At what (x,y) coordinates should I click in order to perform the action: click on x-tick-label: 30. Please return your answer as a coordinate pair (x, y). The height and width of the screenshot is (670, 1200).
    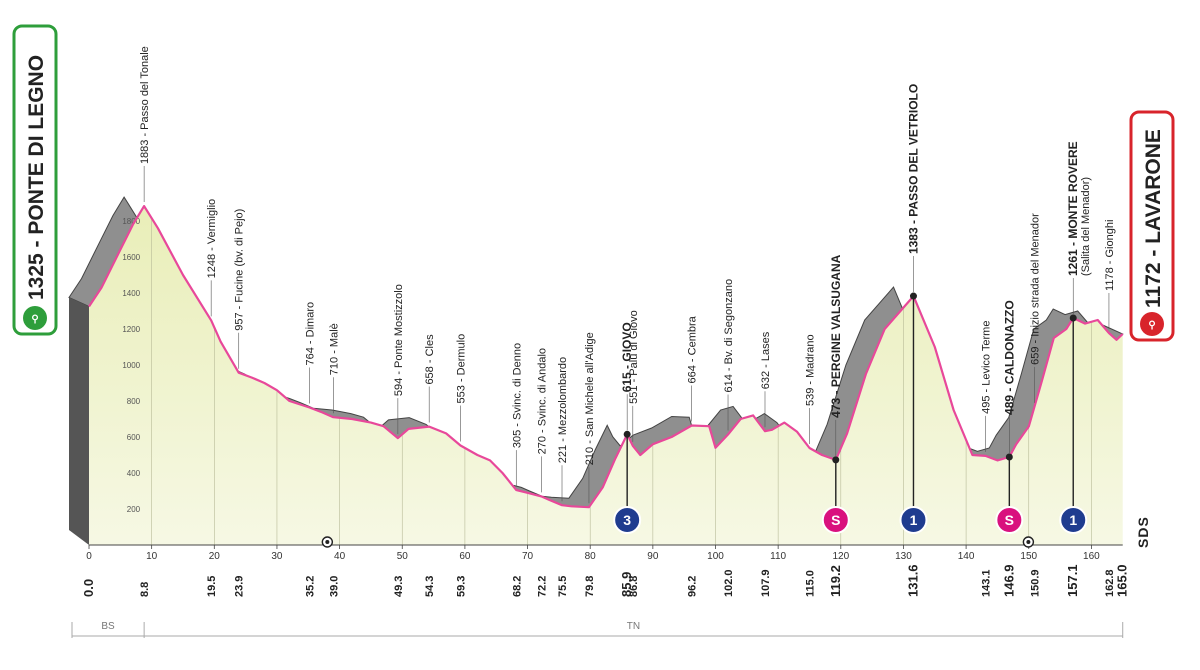
    Looking at the image, I should click on (277, 556).